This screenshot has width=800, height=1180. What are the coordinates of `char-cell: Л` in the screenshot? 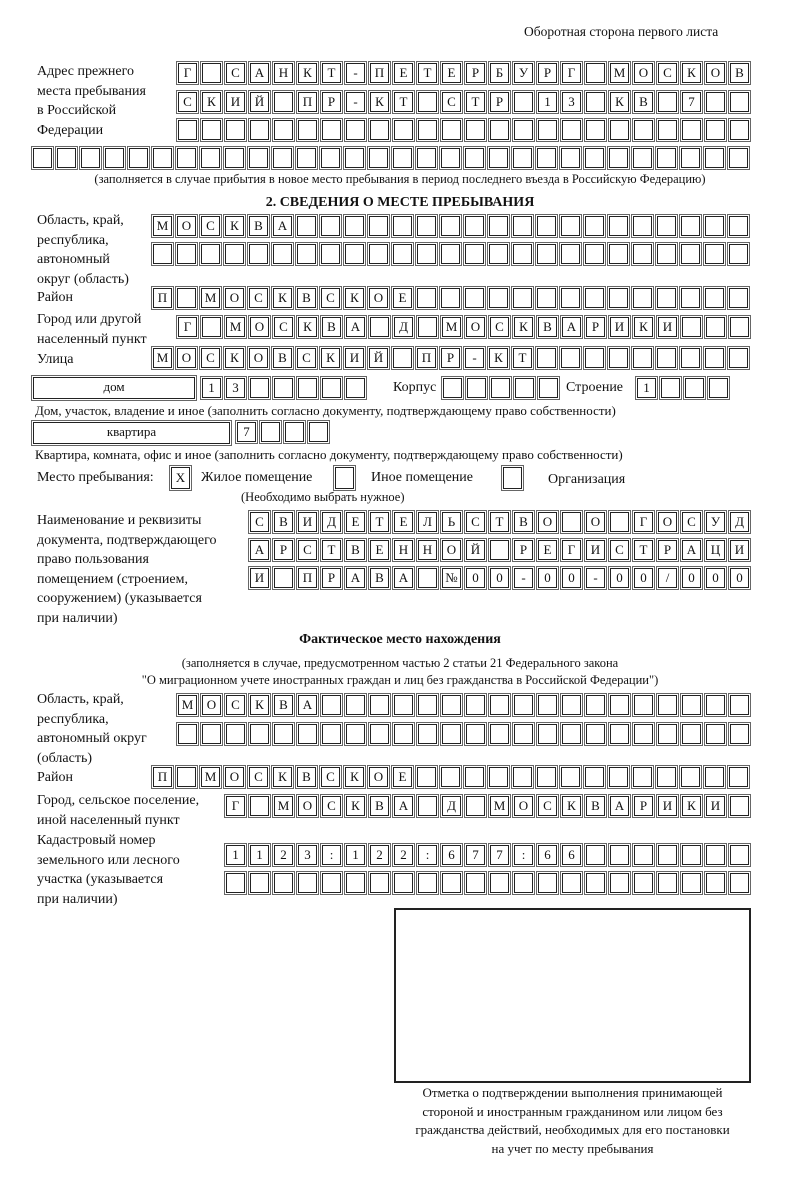 It's located at (427, 522).